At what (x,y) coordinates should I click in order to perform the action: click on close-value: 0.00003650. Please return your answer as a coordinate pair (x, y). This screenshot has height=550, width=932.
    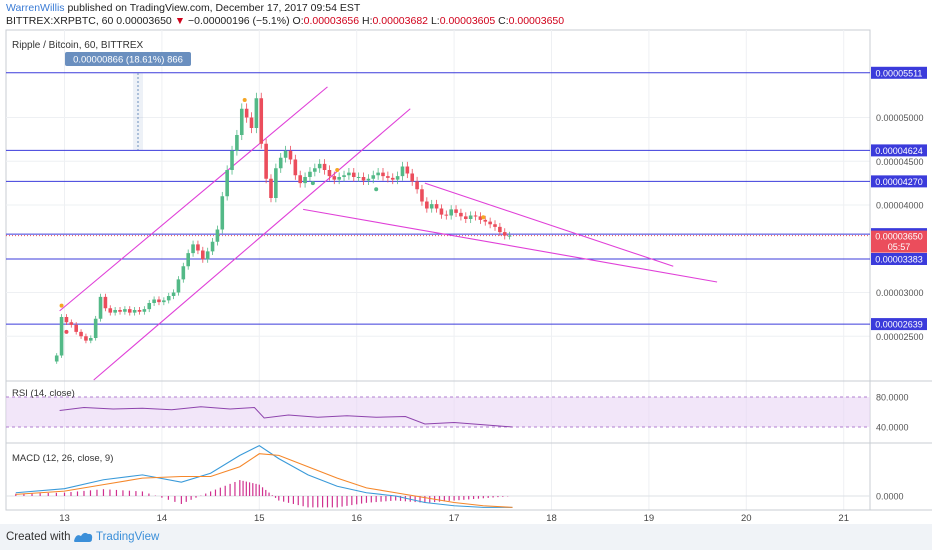
    Looking at the image, I should click on (536, 21).